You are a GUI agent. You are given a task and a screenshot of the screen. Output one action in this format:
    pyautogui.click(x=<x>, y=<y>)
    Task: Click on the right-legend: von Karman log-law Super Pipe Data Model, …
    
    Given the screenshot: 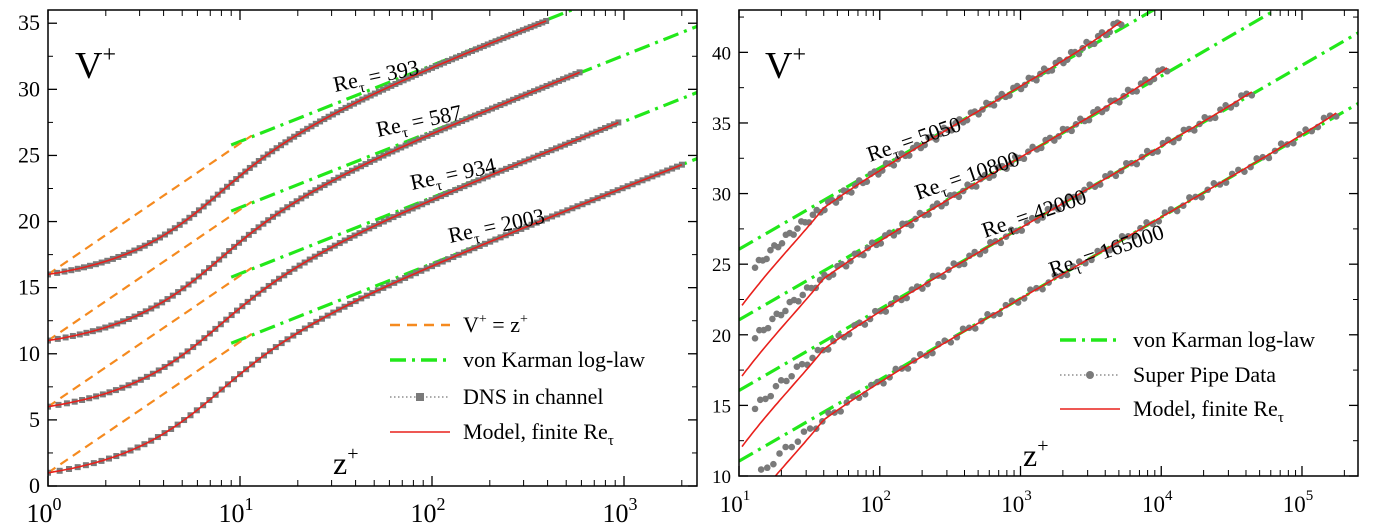 What is the action you would take?
    pyautogui.click(x=1187, y=376)
    